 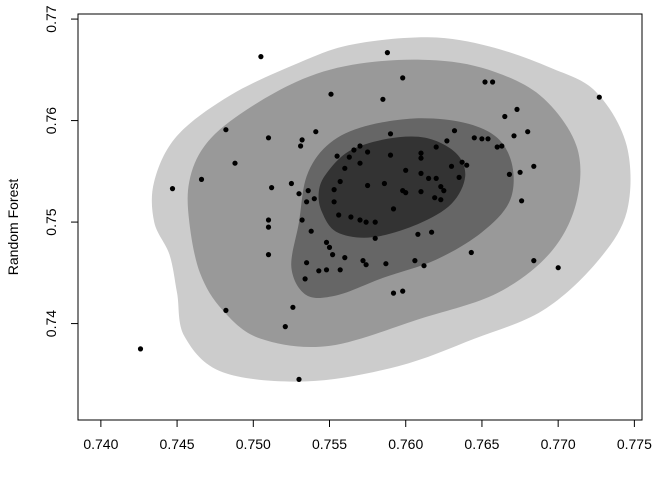 What do you see at coordinates (177, 444) in the screenshot?
I see `x-tick-label: 0.745` at bounding box center [177, 444].